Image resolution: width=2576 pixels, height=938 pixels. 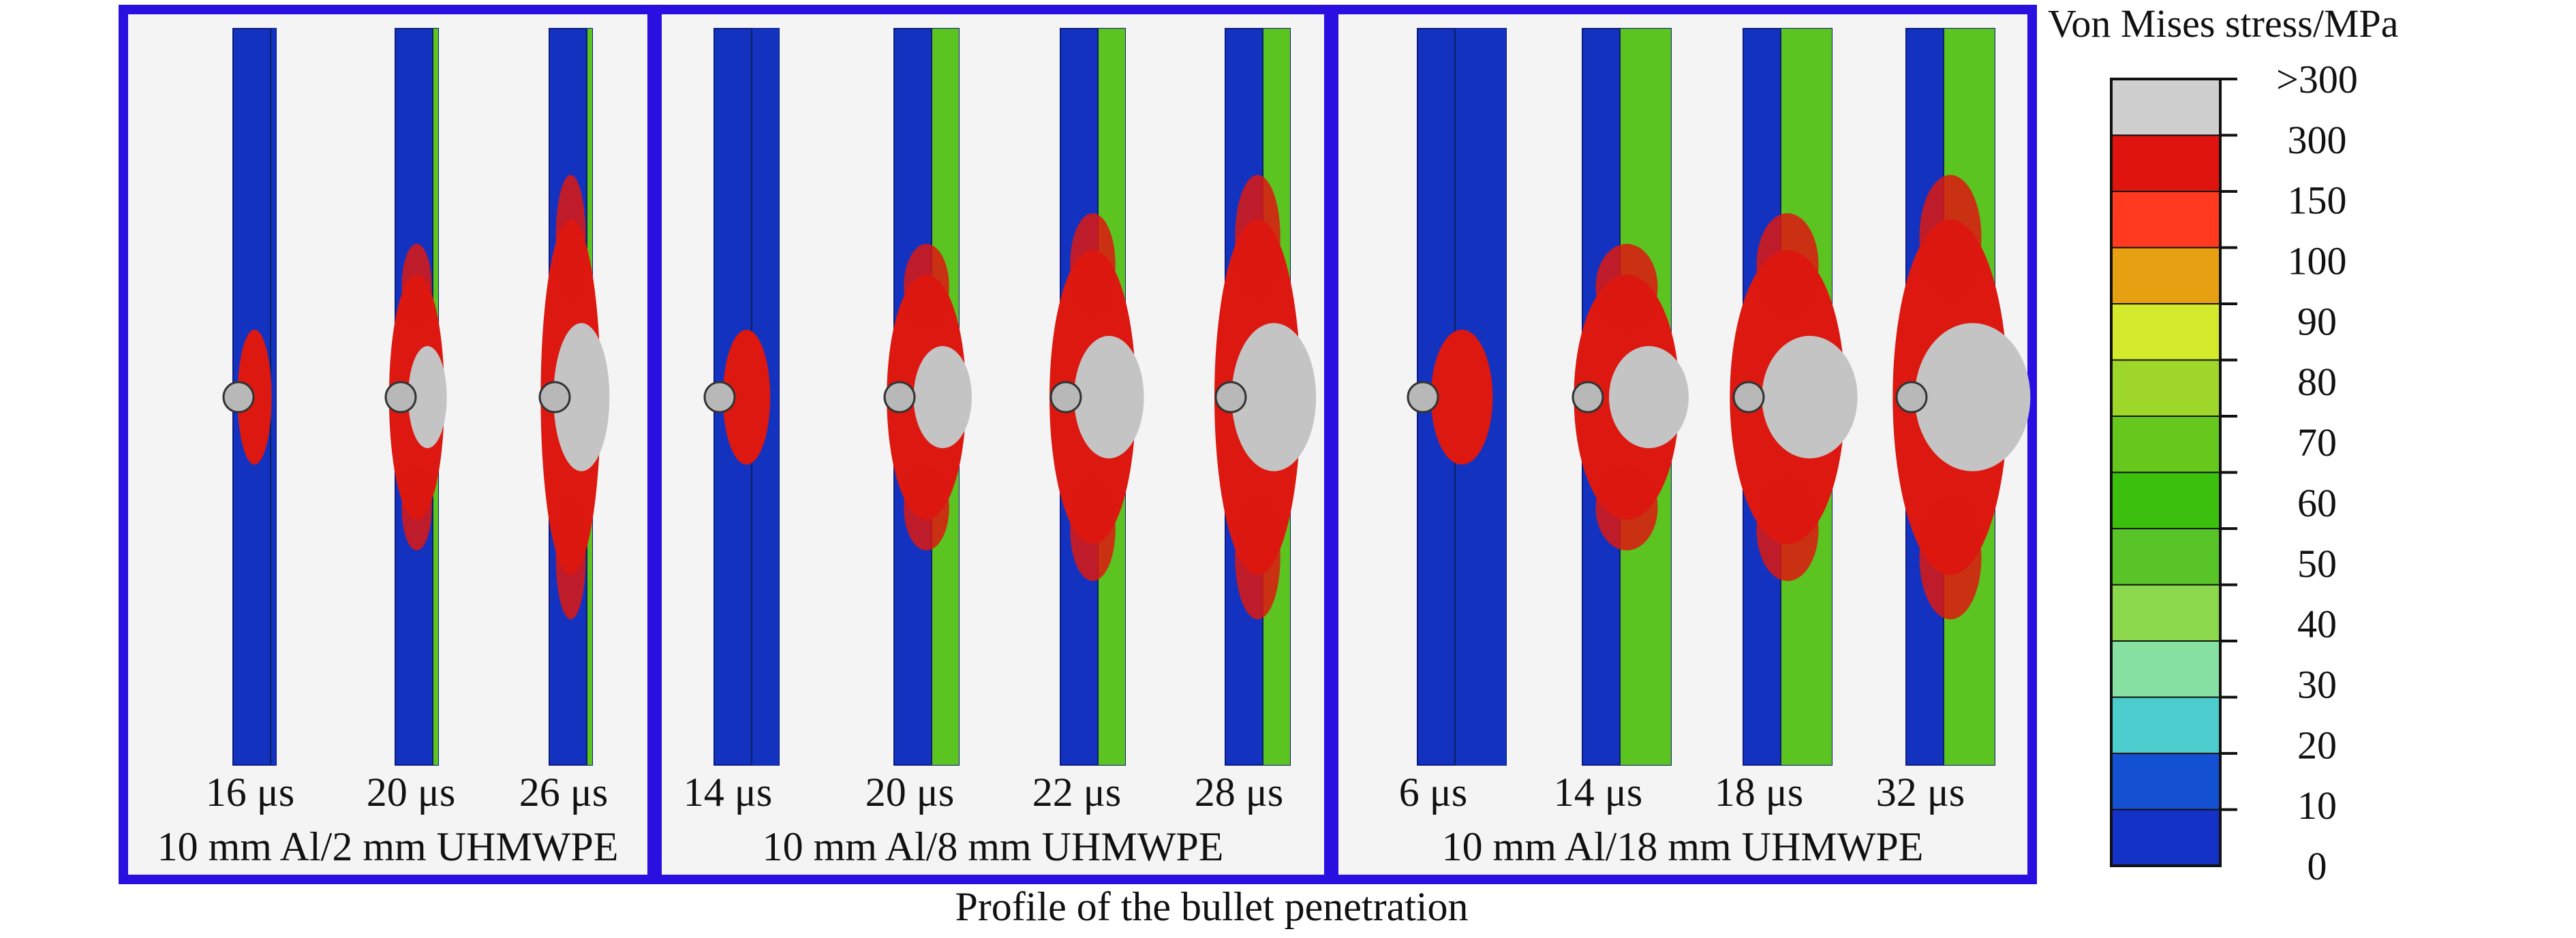 I want to click on time-label: 28 μs, so click(x=1239, y=792).